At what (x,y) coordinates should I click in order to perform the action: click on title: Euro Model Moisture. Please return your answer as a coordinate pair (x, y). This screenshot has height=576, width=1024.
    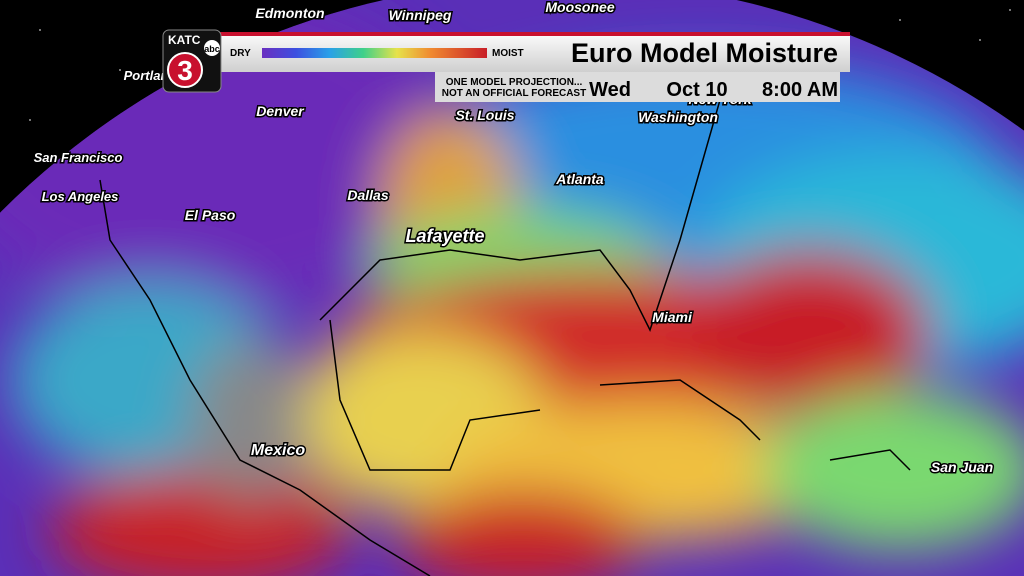
    Looking at the image, I should click on (704, 53).